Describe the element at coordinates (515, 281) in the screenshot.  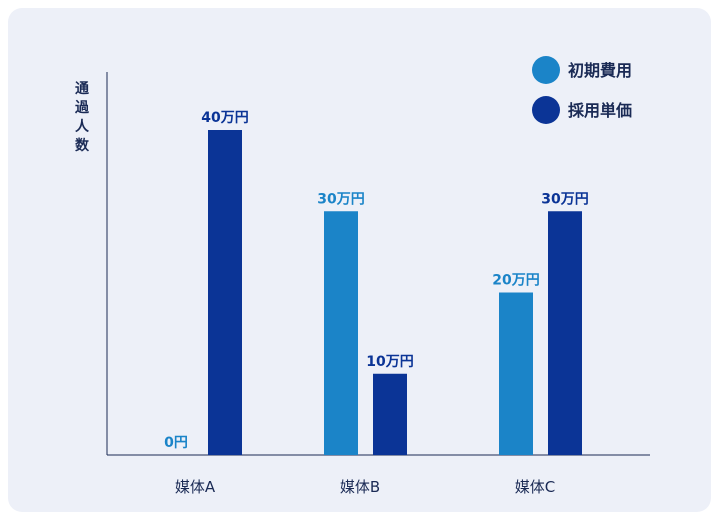
I see `data-label: 20万円` at that location.